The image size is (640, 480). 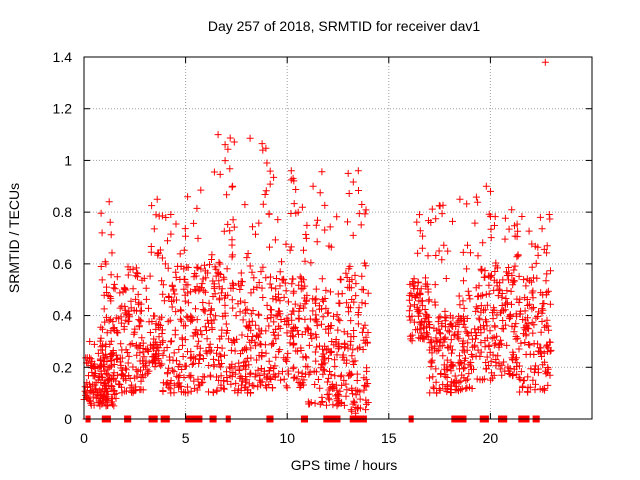 What do you see at coordinates (63, 264) in the screenshot?
I see `y-tick-label: 0.6` at bounding box center [63, 264].